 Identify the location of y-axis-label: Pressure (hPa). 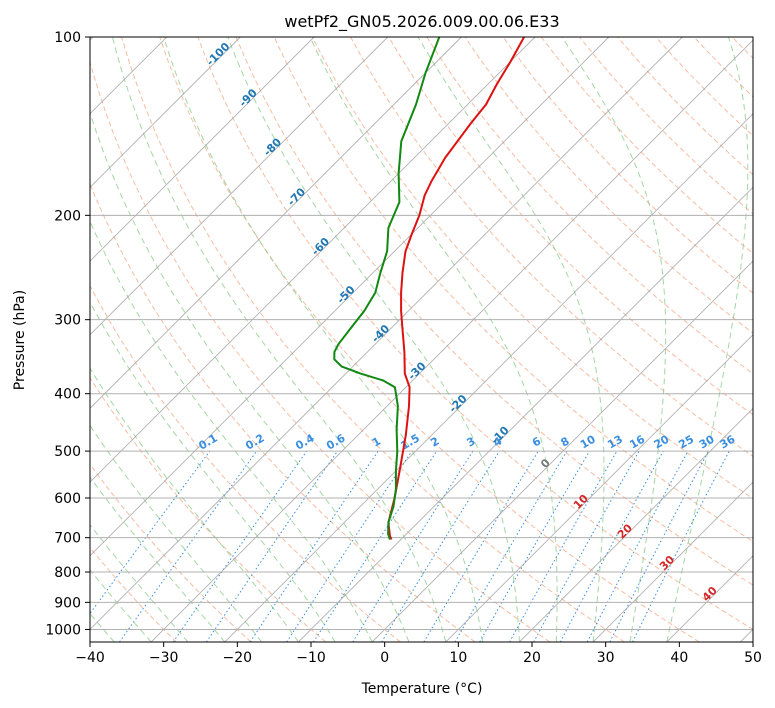
(20, 340).